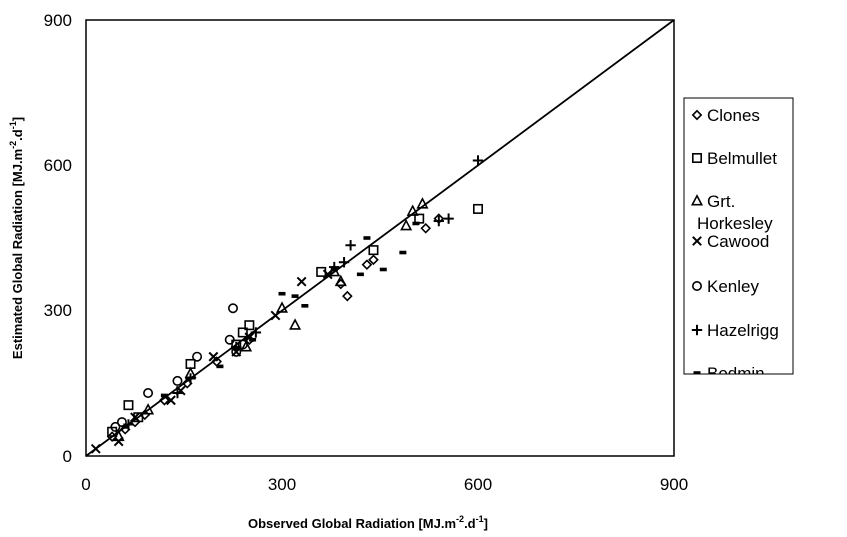  What do you see at coordinates (67, 456) in the screenshot?
I see `y-tick-label: 0` at bounding box center [67, 456].